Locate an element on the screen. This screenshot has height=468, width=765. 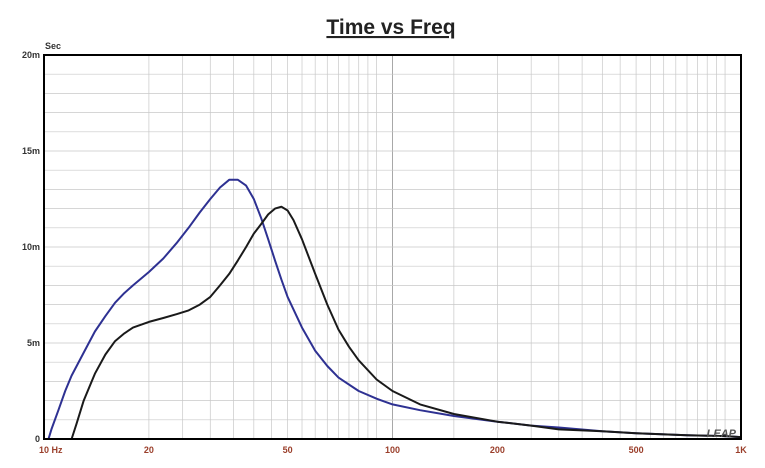
x-tick-label: 500 is located at coordinates (636, 450).